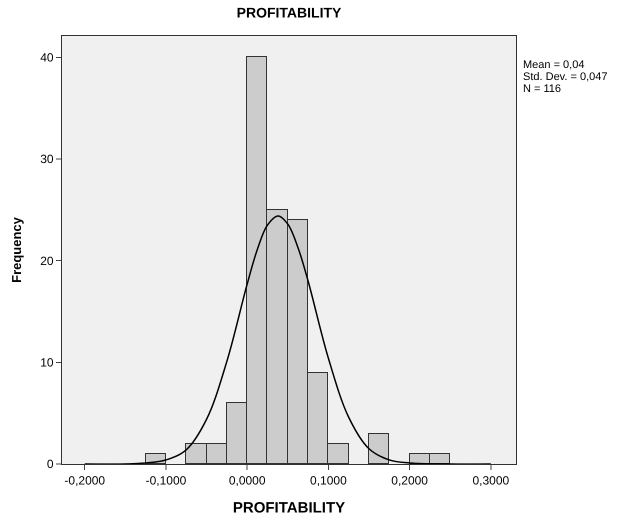  I want to click on x-tick-label: 0,2000, so click(409, 480).